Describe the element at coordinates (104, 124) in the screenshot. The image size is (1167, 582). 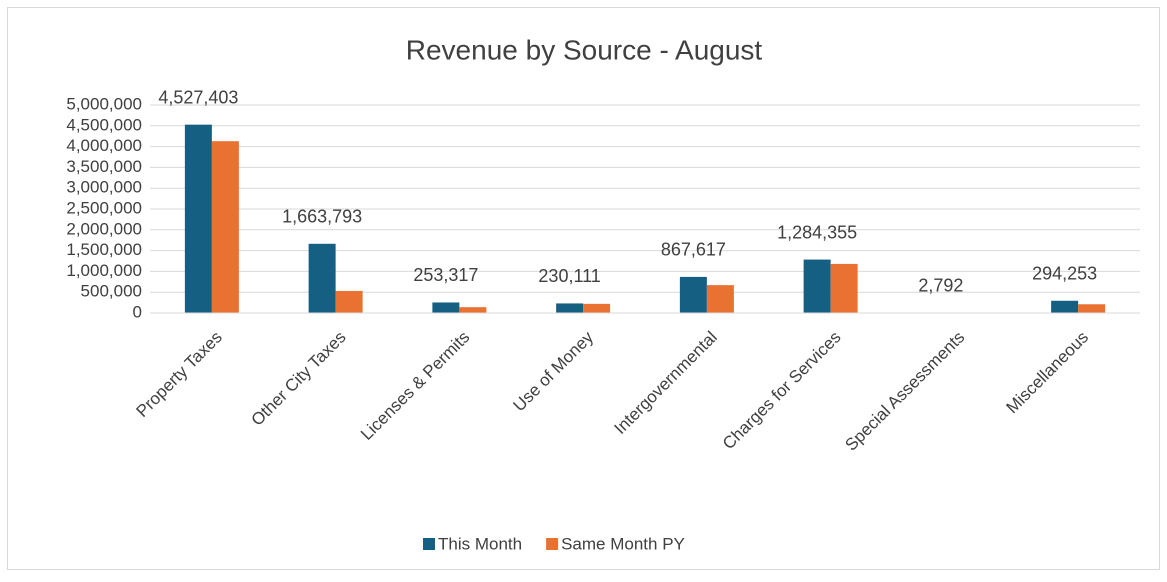
I see `y-tick-label: 4,500,000` at that location.